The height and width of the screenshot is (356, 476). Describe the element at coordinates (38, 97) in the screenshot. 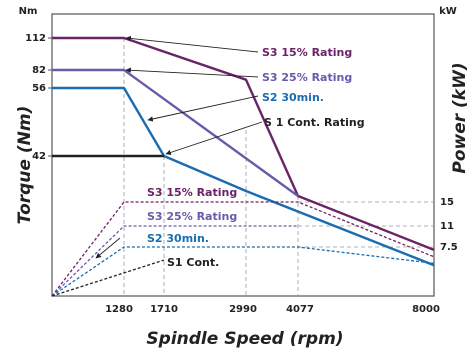

I see `y-left-ticks: 112 82 56 42` at that location.